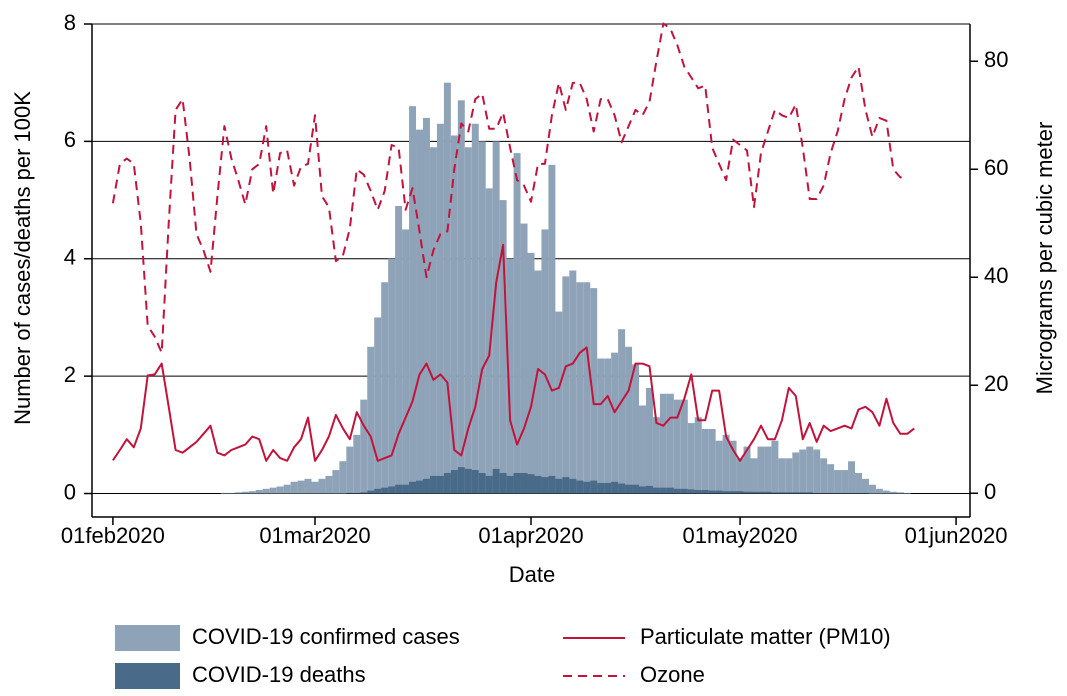  Describe the element at coordinates (996, 275) in the screenshot. I see `y2-tick-label: 40` at that location.